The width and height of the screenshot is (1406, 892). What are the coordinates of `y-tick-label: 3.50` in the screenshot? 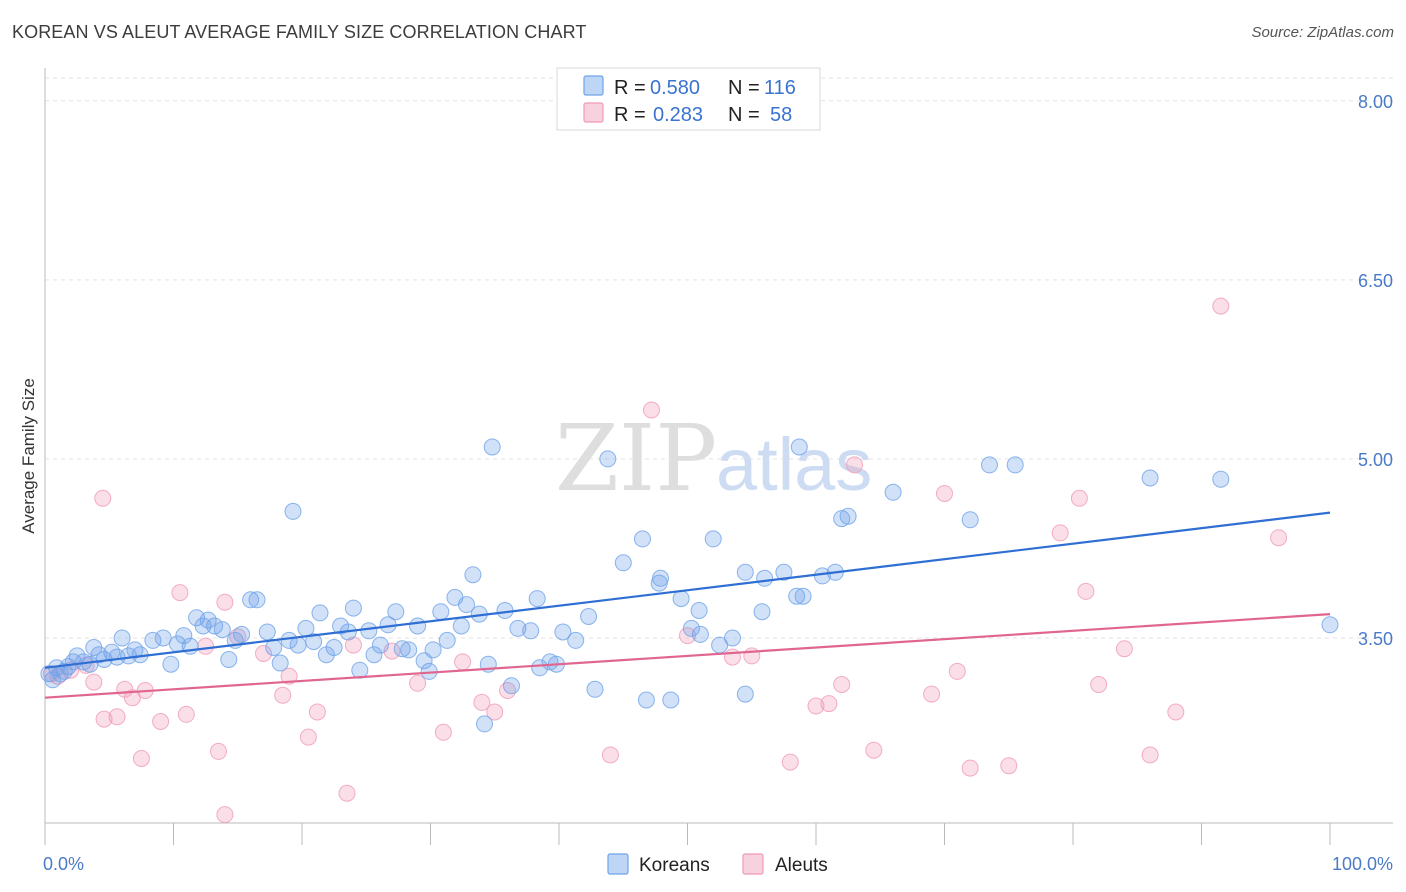 It's located at (1375, 639).